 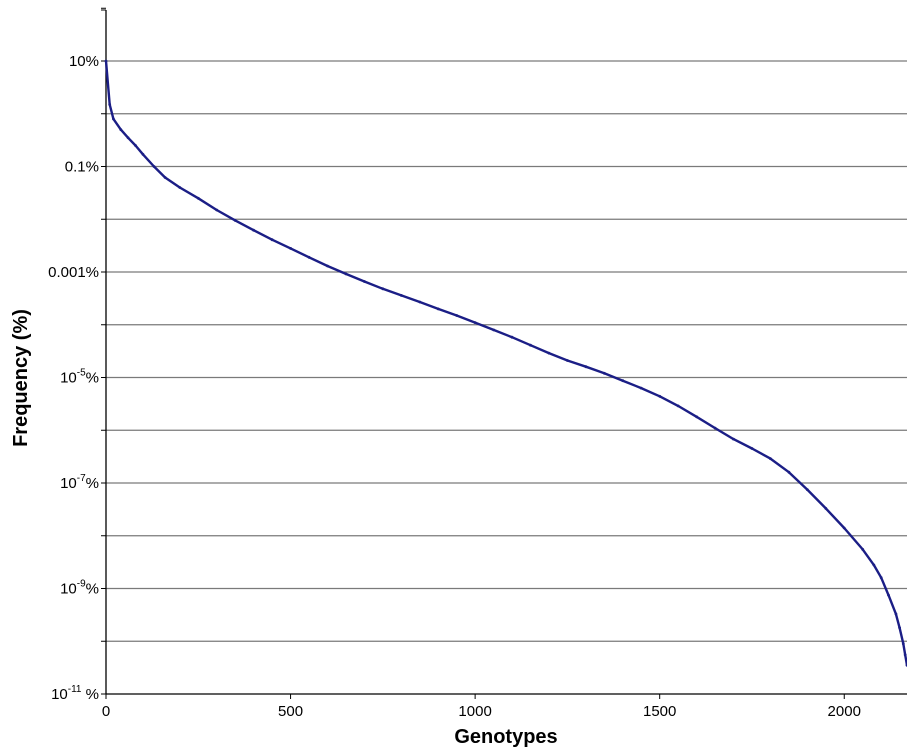 I want to click on y-tick-label: 0.1%, so click(x=82, y=167).